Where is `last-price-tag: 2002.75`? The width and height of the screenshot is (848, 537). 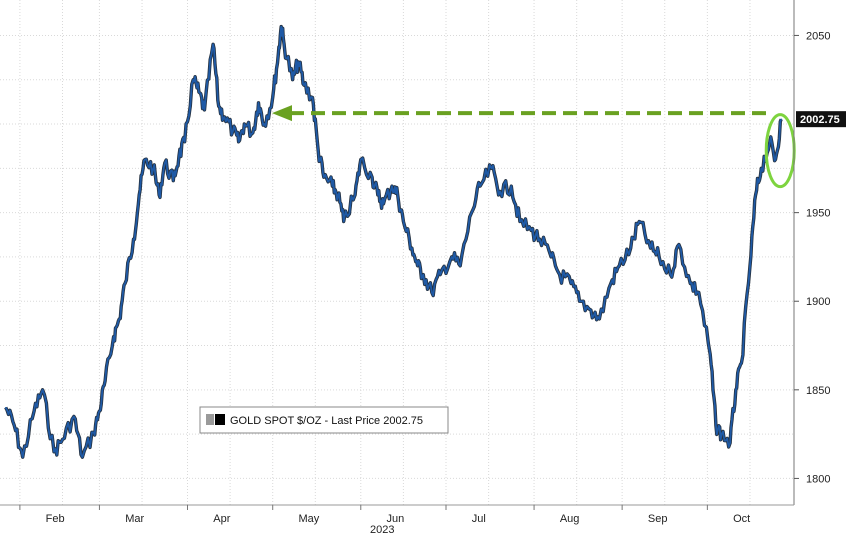
last-price-tag: 2002.75 is located at coordinates (821, 119).